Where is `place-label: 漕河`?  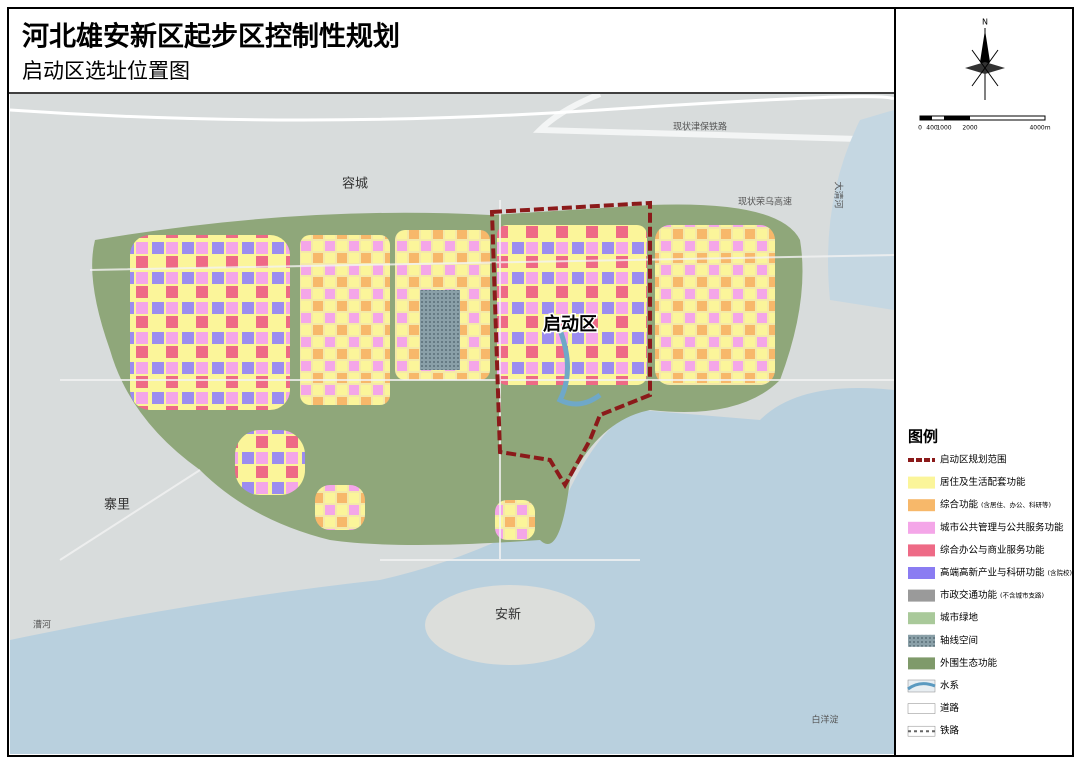
place-label: 漕河 is located at coordinates (42, 625).